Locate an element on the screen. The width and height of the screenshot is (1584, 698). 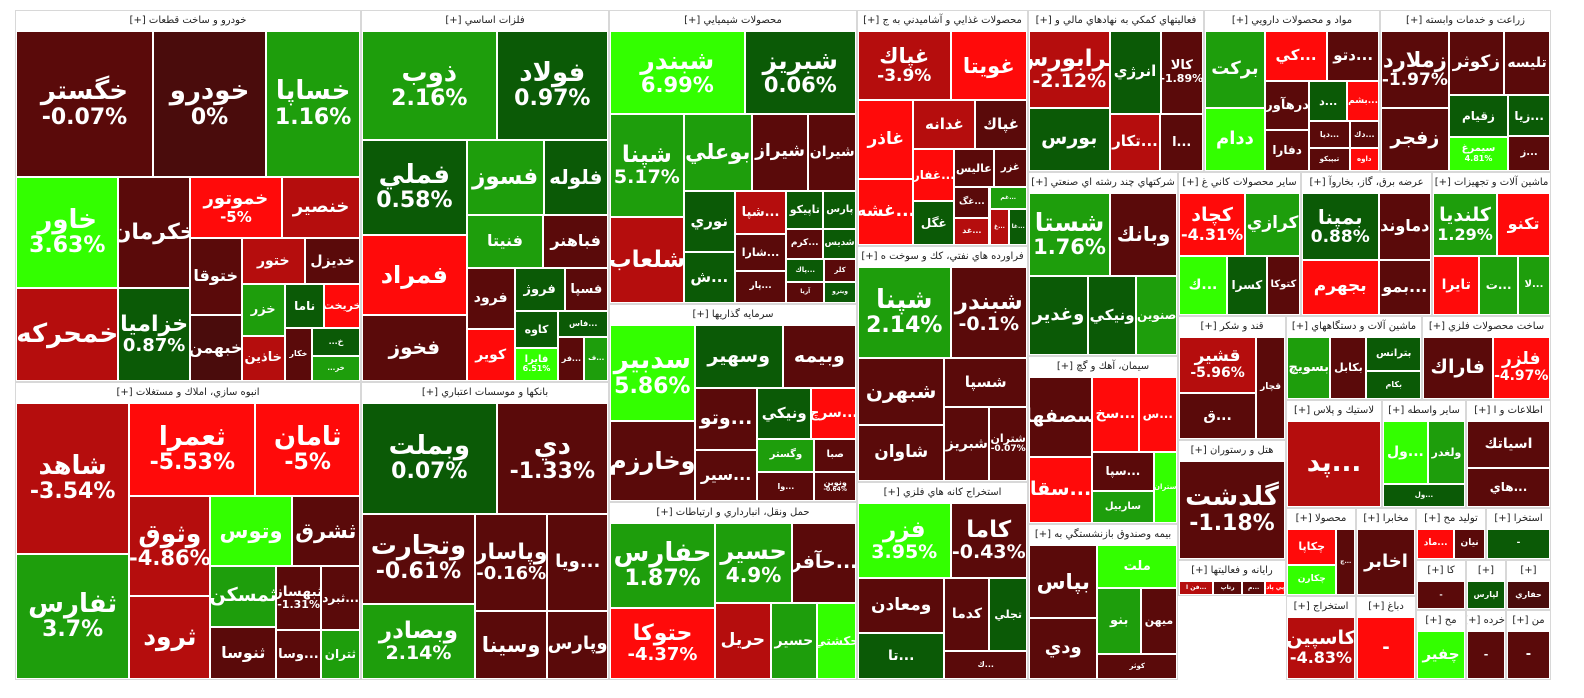
sector-title: لاستيك و پلاس [+] is located at coordinates (1334, 410).